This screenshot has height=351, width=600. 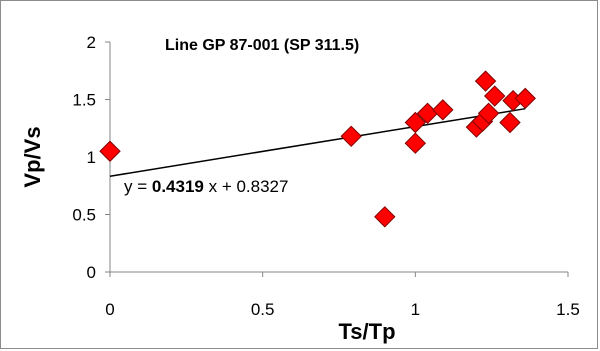 What do you see at coordinates (246, 186) in the screenshot?
I see `equation-suffix: x + 0.8327` at bounding box center [246, 186].